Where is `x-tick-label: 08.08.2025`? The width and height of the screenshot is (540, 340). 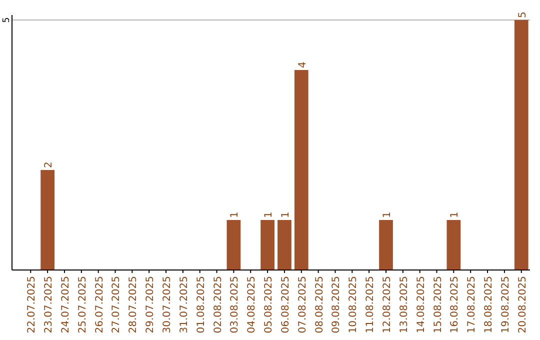 x-tick-label: 08.08.2025 is located at coordinates (320, 305).